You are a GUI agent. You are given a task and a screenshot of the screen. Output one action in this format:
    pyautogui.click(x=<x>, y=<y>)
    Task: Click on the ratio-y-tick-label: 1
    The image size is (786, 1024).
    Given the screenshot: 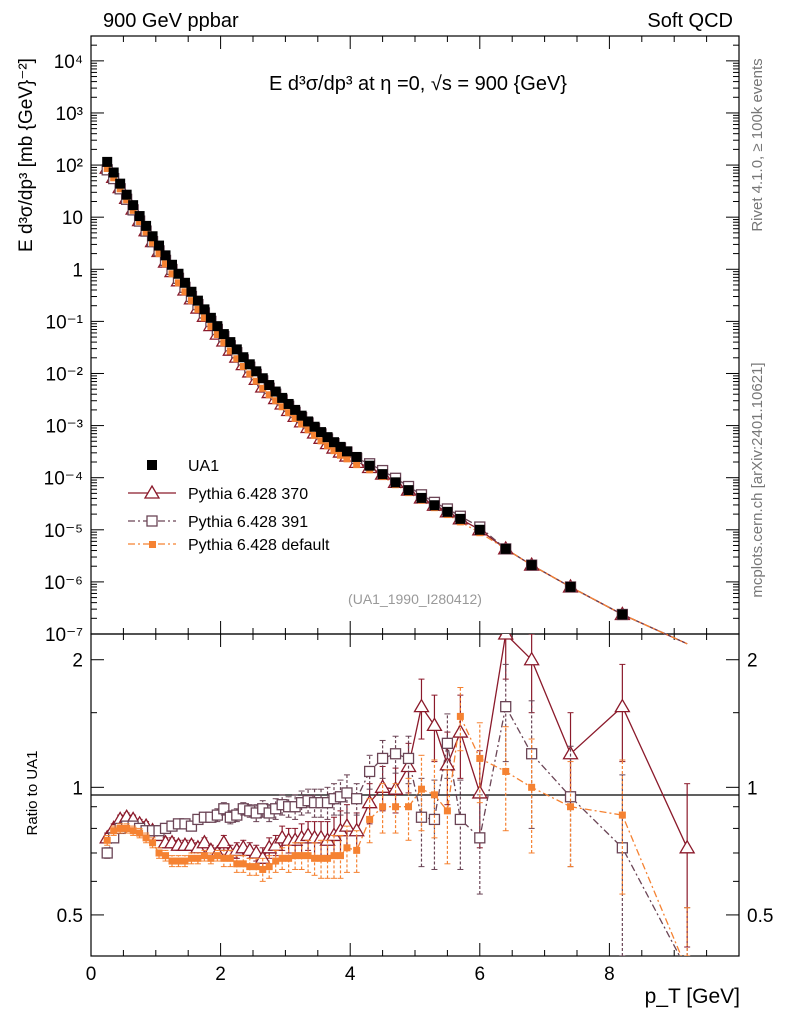 What is the action you would take?
    pyautogui.click(x=77, y=788)
    